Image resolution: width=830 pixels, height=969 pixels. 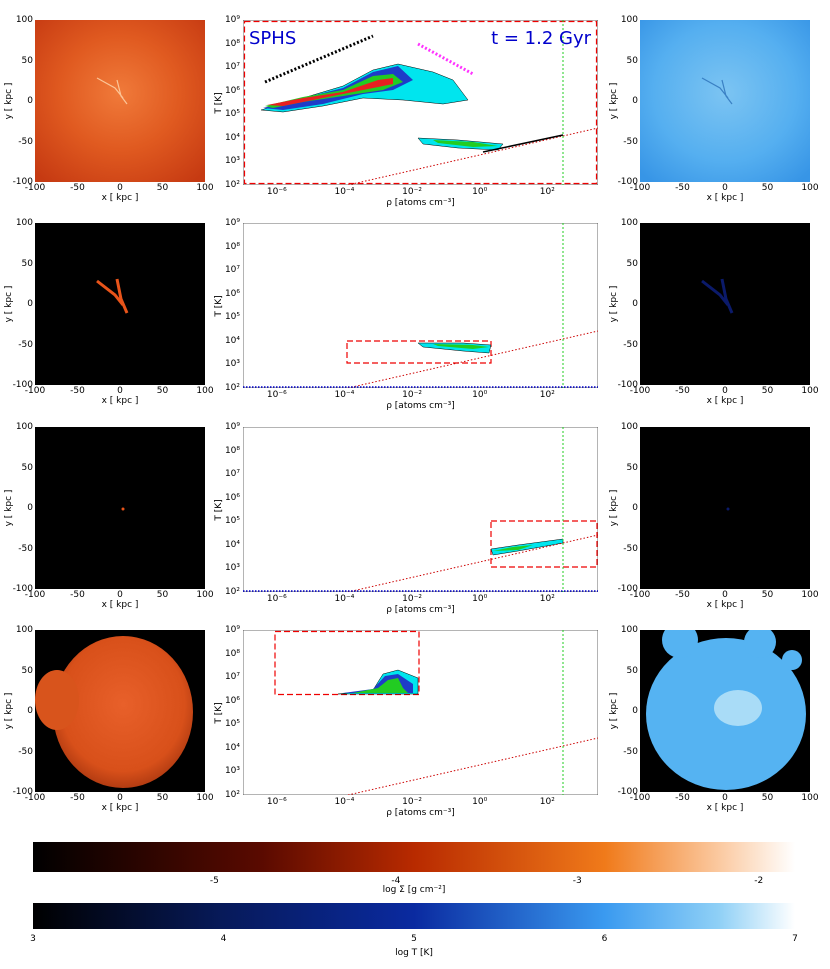 What do you see at coordinates (232, 246) in the screenshot?
I see `tick-label: 10⁸` at bounding box center [232, 246].